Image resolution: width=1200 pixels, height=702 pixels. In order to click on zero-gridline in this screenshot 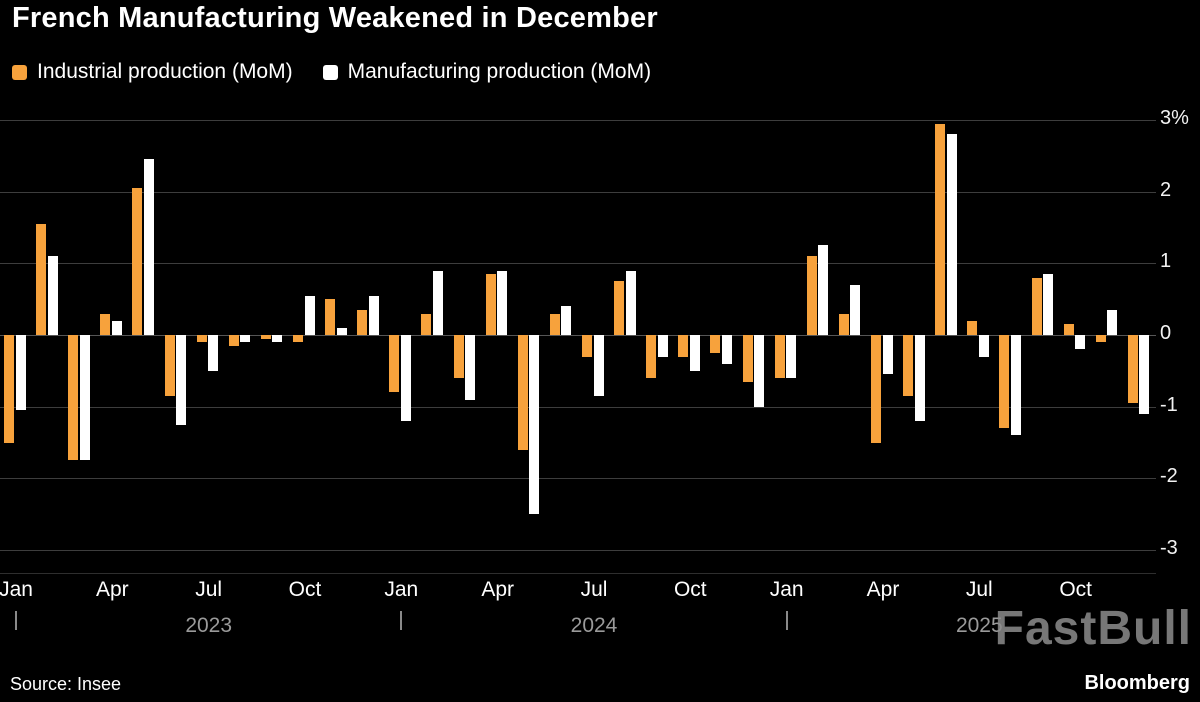, I will do `click(578, 335)`.